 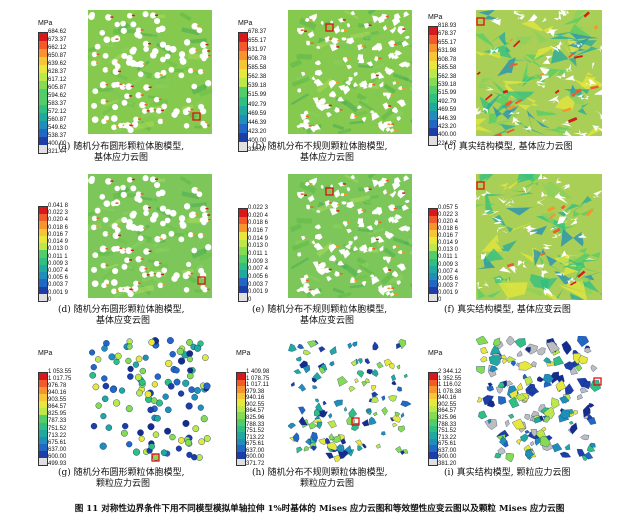 What do you see at coordinates (539, 73) in the screenshot?
I see `contour-plot-c` at bounding box center [539, 73].